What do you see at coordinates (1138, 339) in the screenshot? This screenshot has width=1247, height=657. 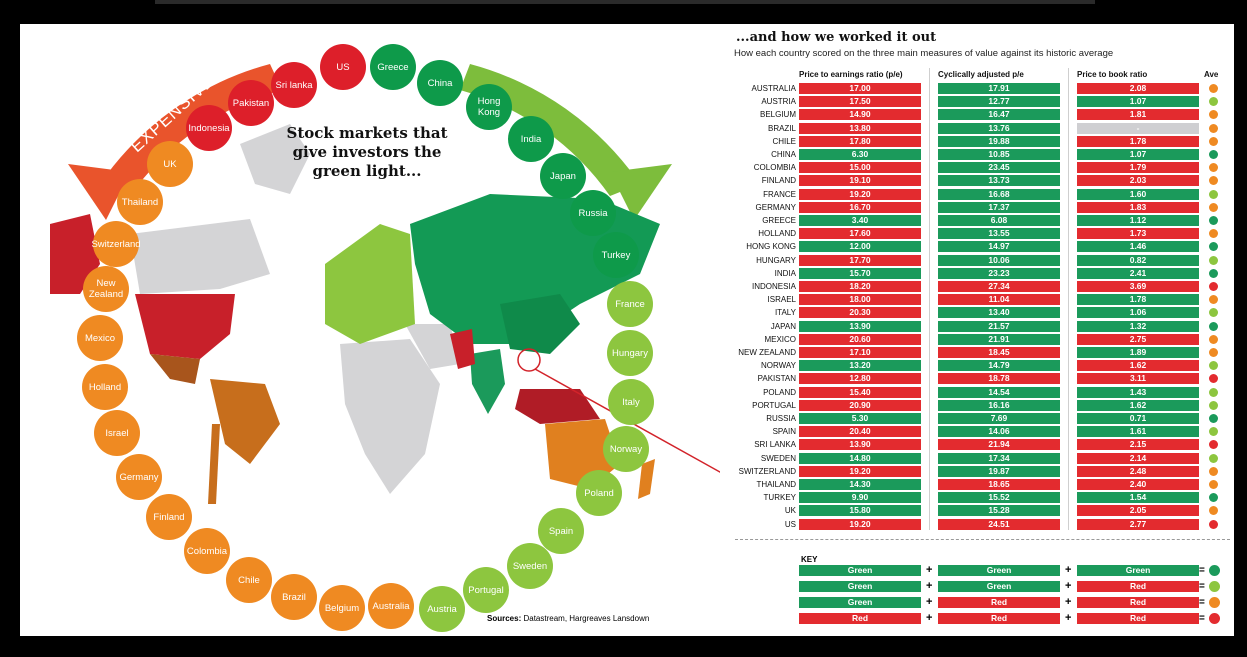 I see `pb-cell: 2.75` at bounding box center [1138, 339].